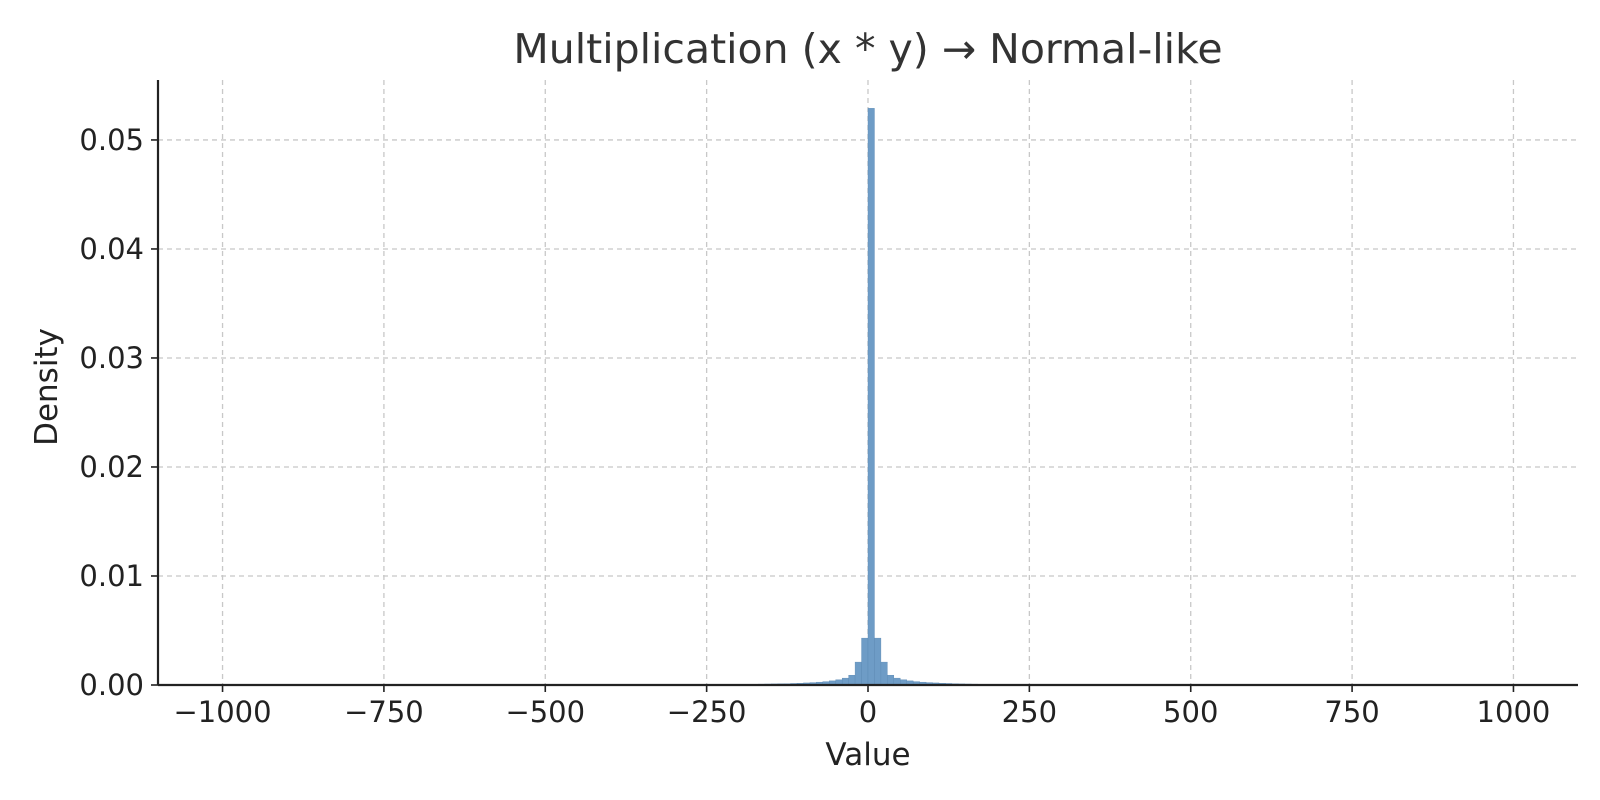 The width and height of the screenshot is (1600, 800). I want to click on y-tick-label: 0.01, so click(111, 576).